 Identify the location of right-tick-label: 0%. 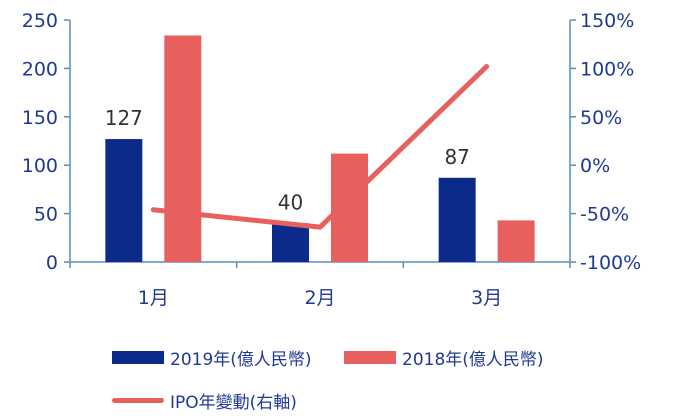
(595, 166).